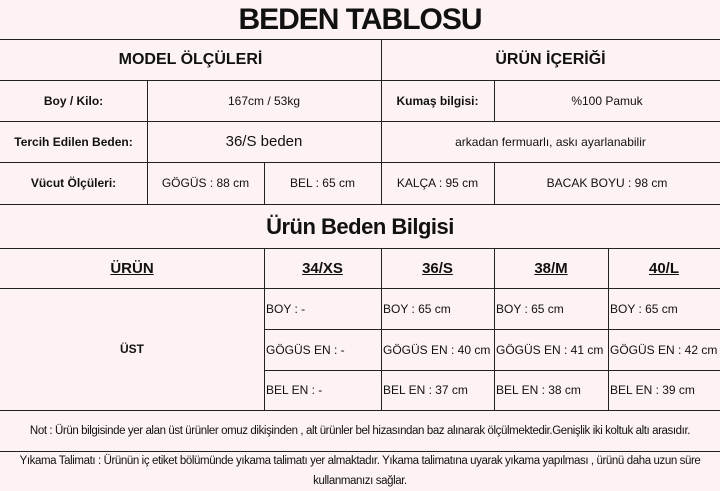  What do you see at coordinates (664, 349) in the screenshot?
I see `table-cell: GÖGÜS EN : 42 cm` at bounding box center [664, 349].